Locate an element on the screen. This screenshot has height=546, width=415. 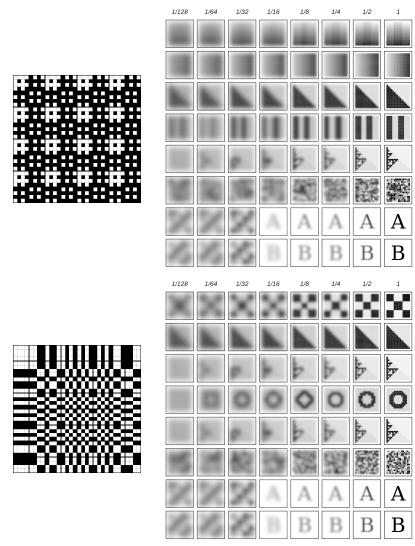
column-label: 1/32 is located at coordinates (242, 12).